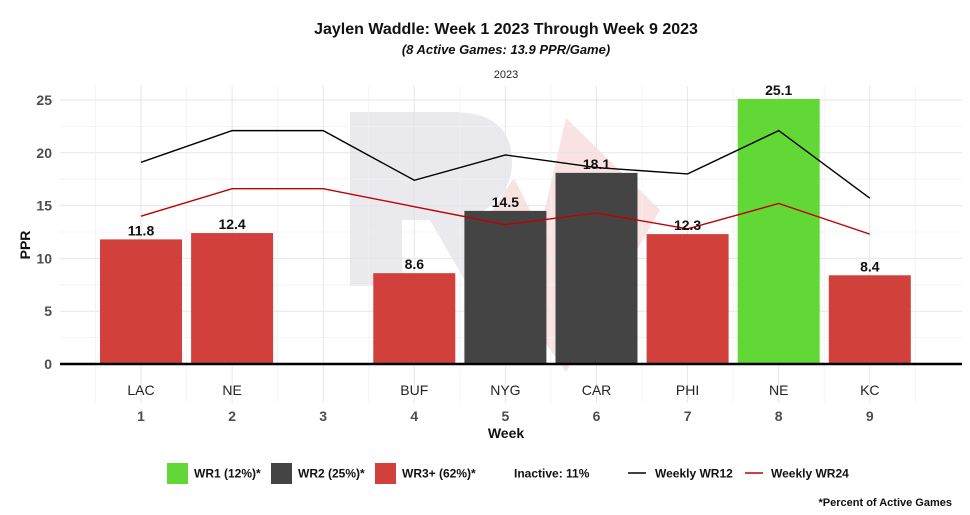 This screenshot has width=970, height=515. Describe the element at coordinates (778, 390) in the screenshot. I see `opponent-label-week-8: NE` at that location.